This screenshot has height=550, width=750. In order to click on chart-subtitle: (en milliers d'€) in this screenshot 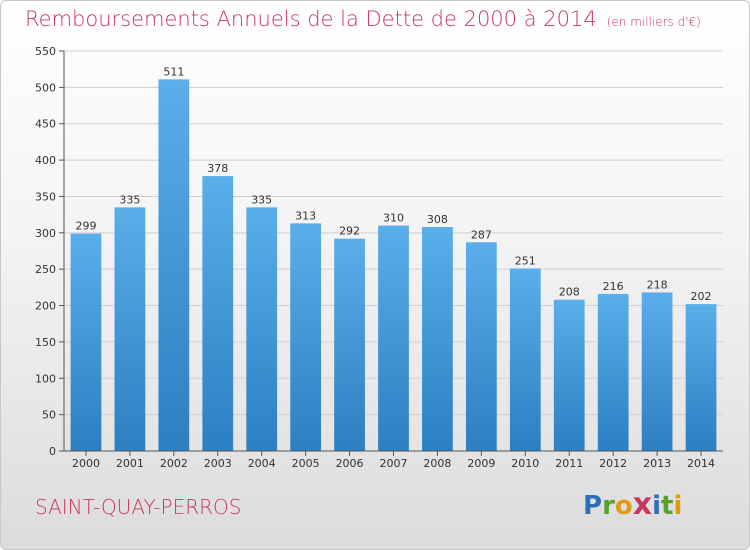, I will do `click(653, 22)`.